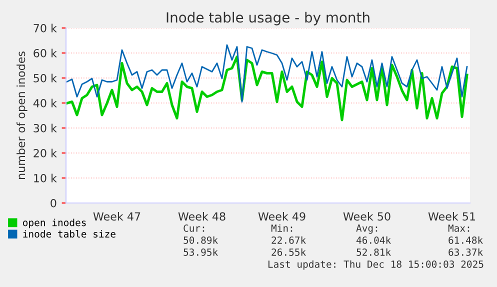 This screenshot has height=287, width=497. Describe the element at coordinates (373, 252) in the screenshot. I see `text: 52.81k` at that location.